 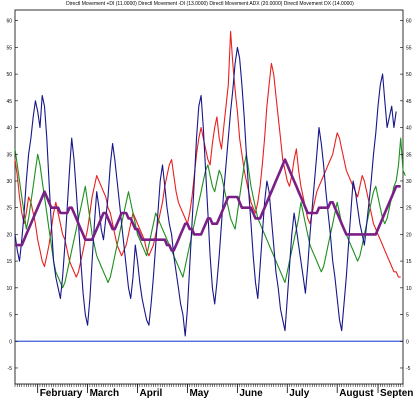 I want to click on y-tick-label-right: 20, so click(x=409, y=235).